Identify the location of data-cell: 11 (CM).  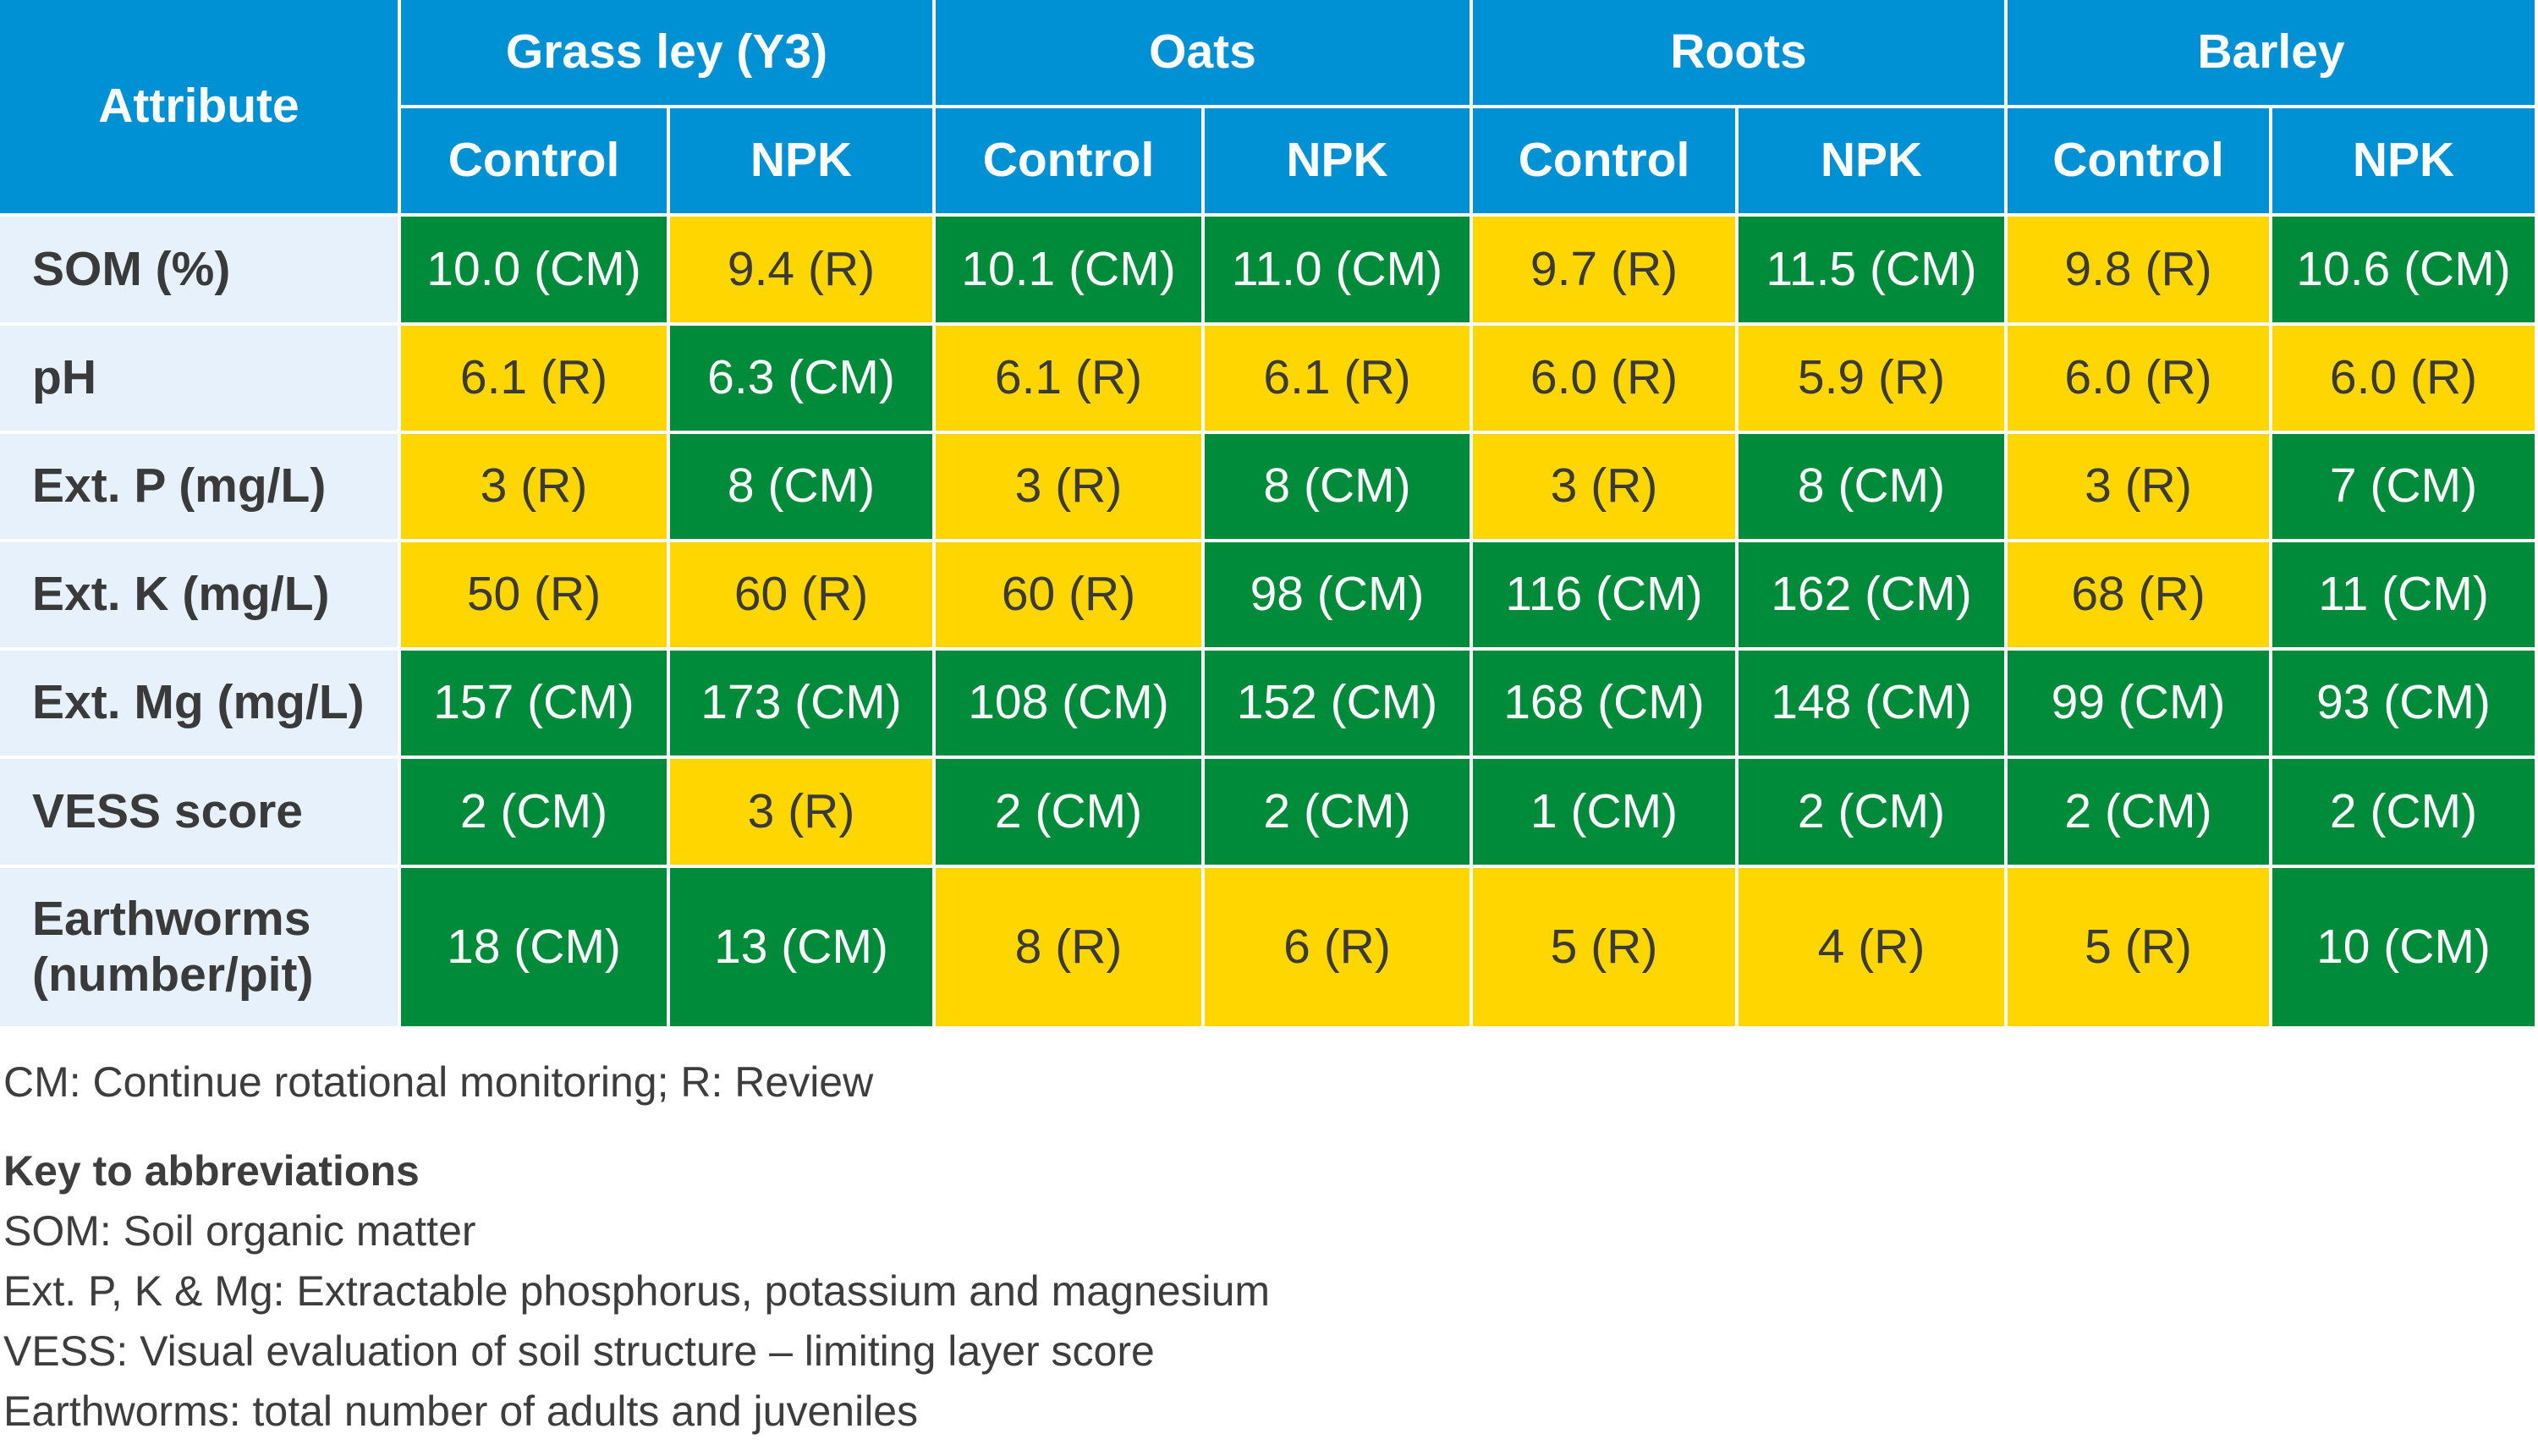
(2405, 597).